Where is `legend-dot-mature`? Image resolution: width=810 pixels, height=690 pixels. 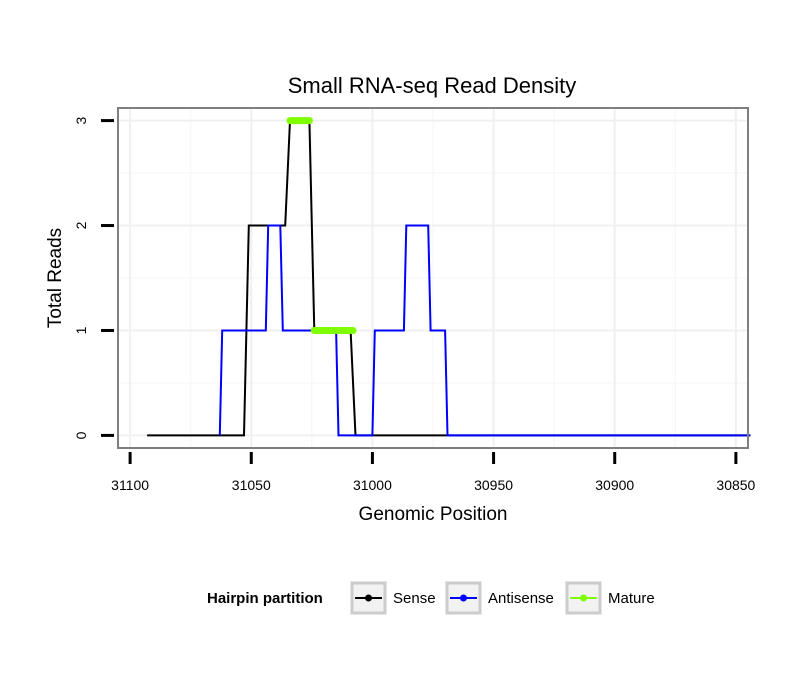 legend-dot-mature is located at coordinates (583, 598).